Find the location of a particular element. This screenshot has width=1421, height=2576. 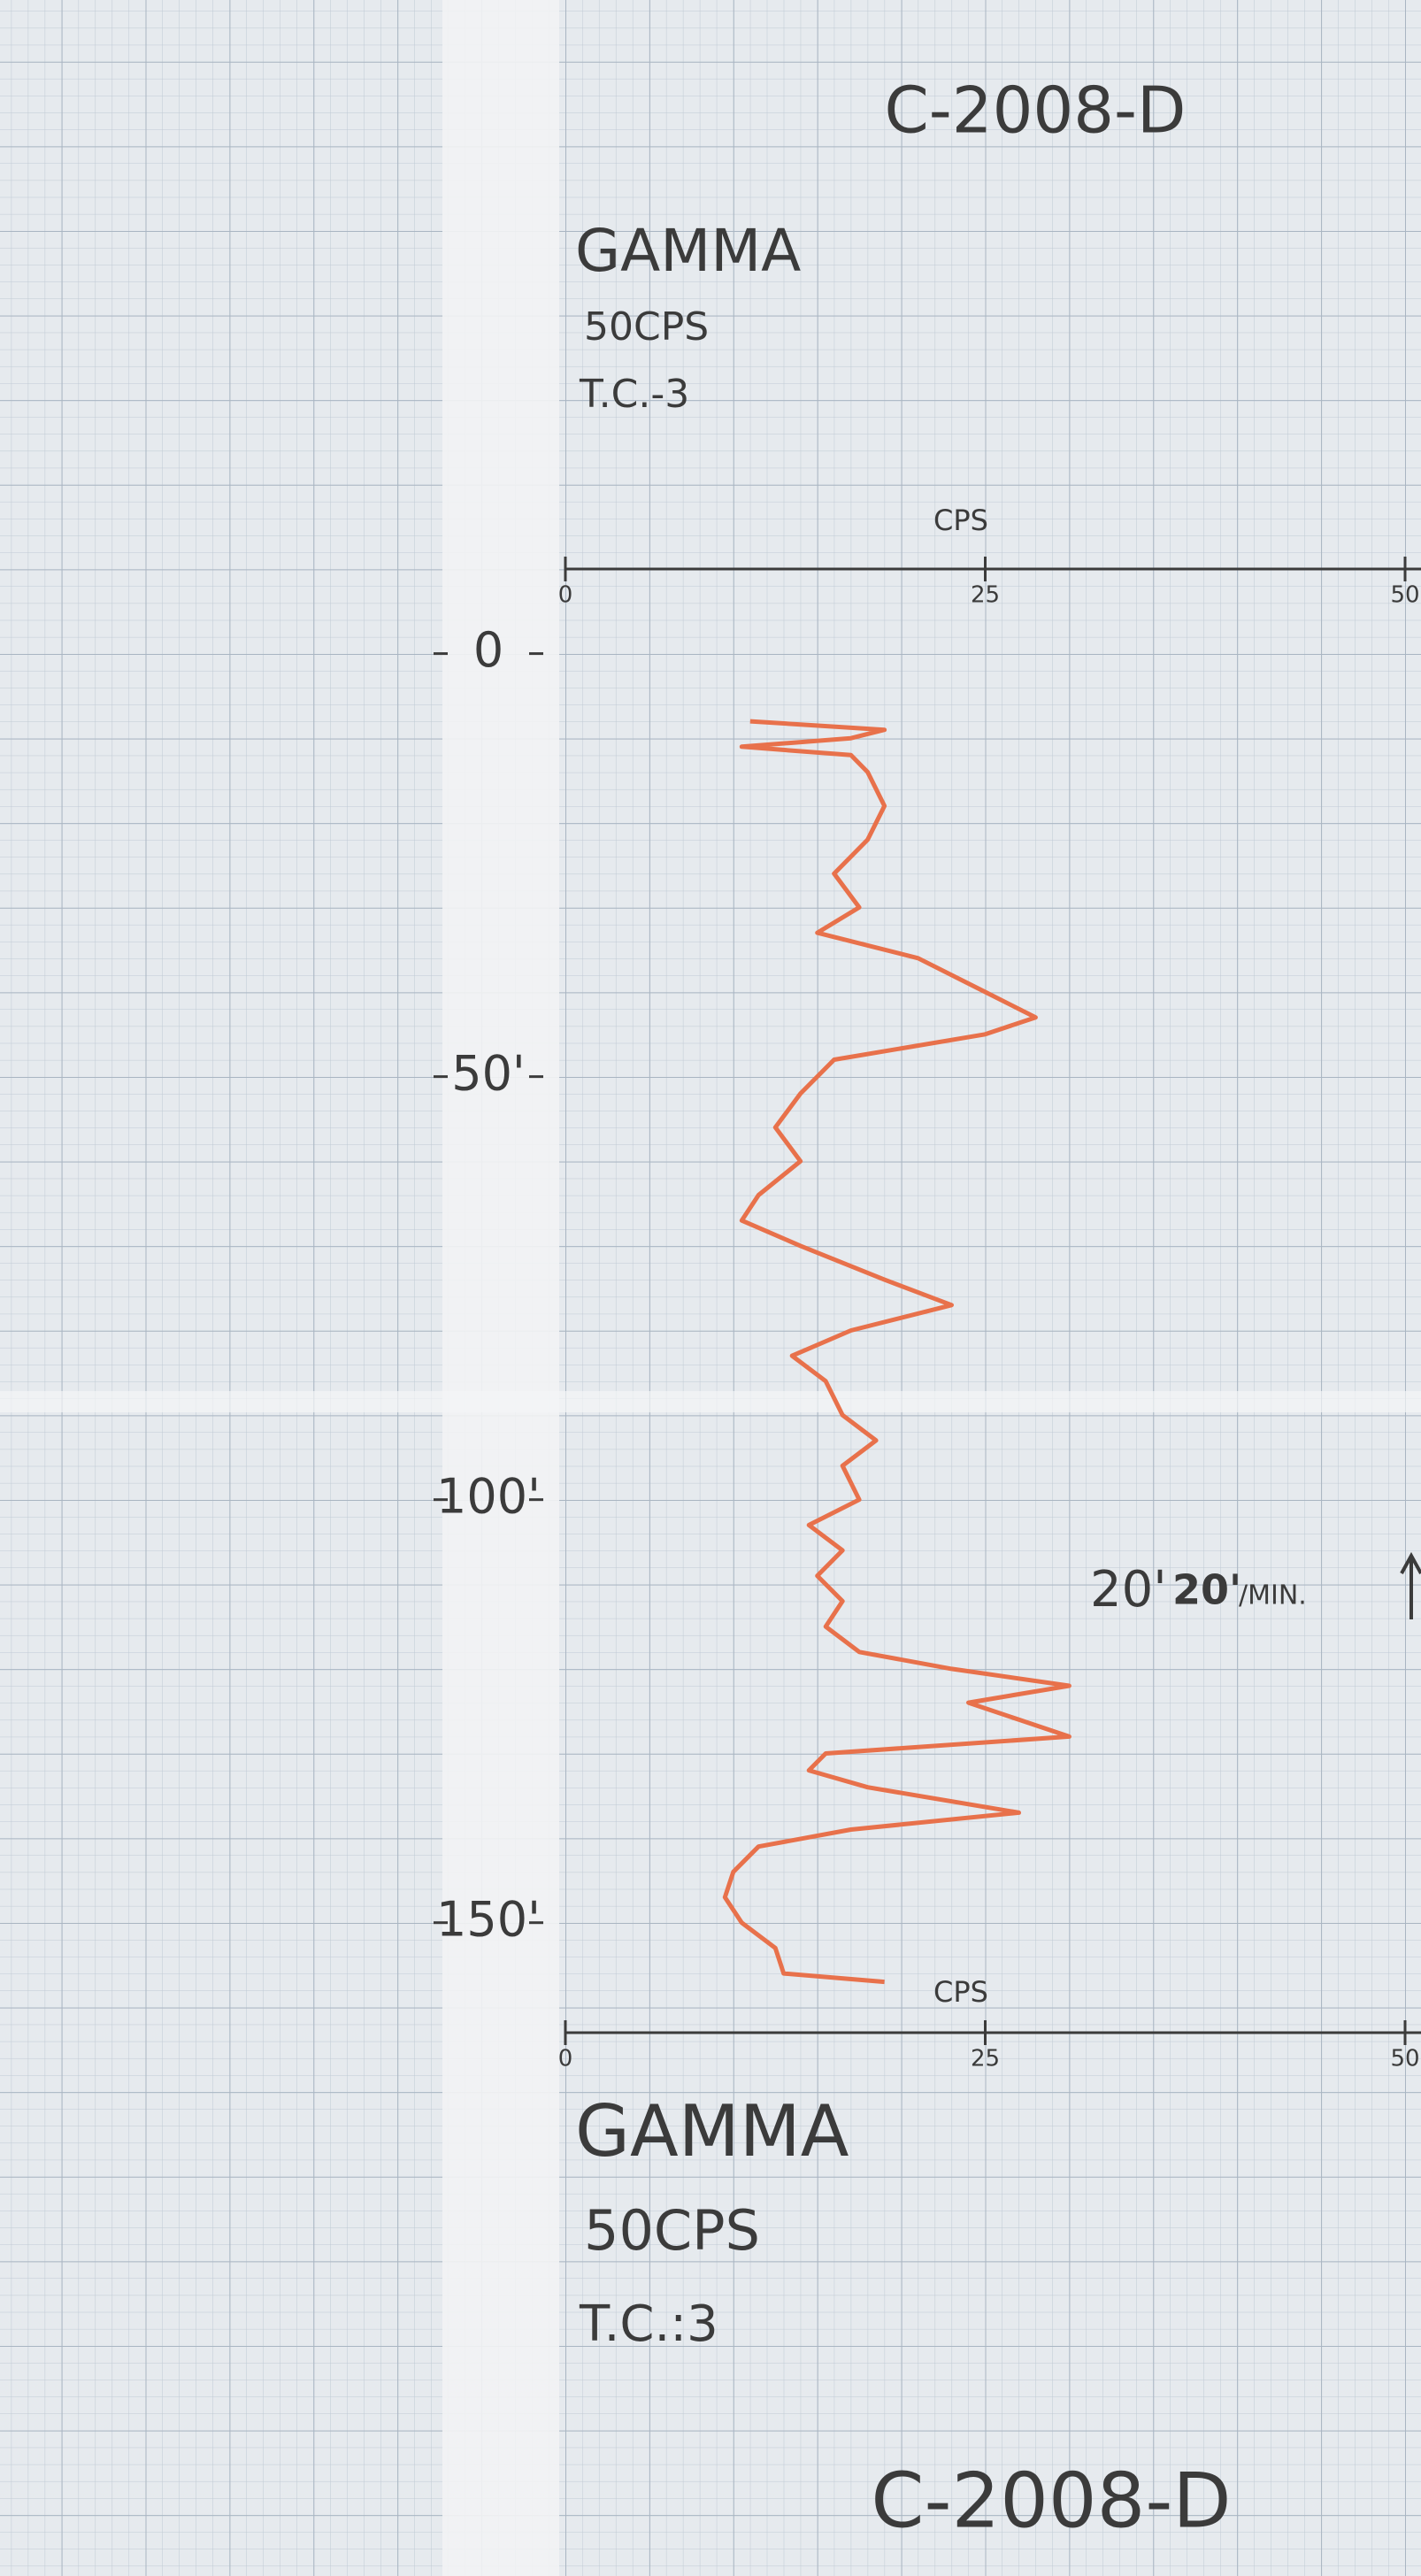

footer-subtitle: T.C.:3 is located at coordinates (648, 2324).